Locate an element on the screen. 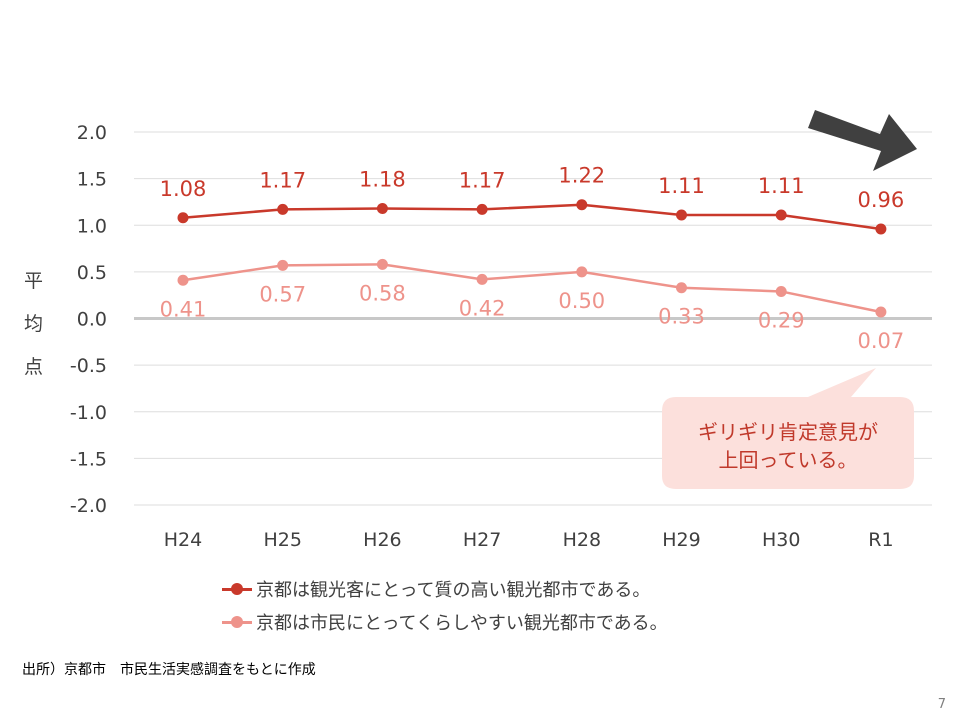  y-axis-label-char-1: 平 is located at coordinates (34, 281).